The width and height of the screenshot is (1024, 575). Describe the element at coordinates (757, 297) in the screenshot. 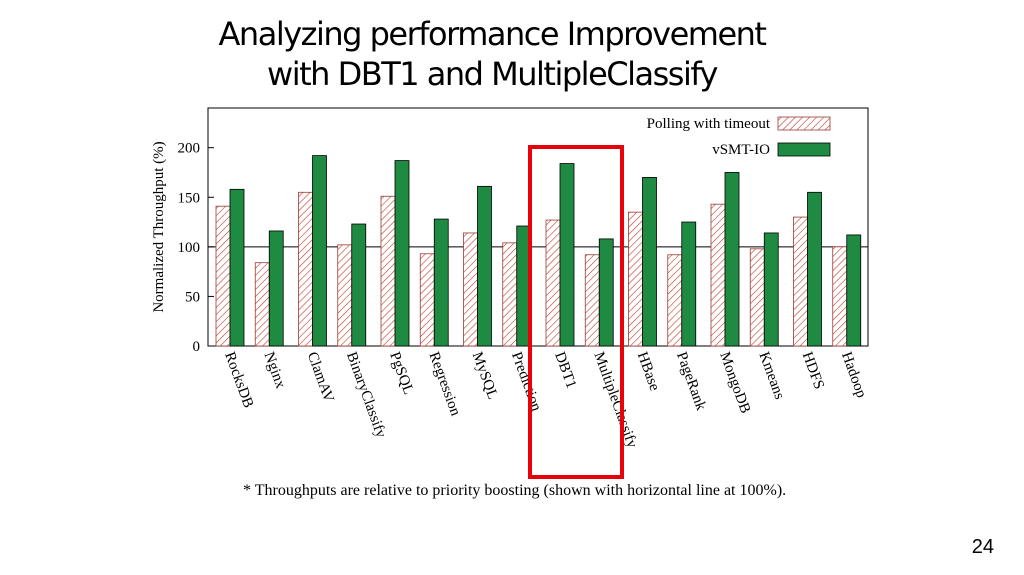

I see `bar-polling-Kmeans` at that location.